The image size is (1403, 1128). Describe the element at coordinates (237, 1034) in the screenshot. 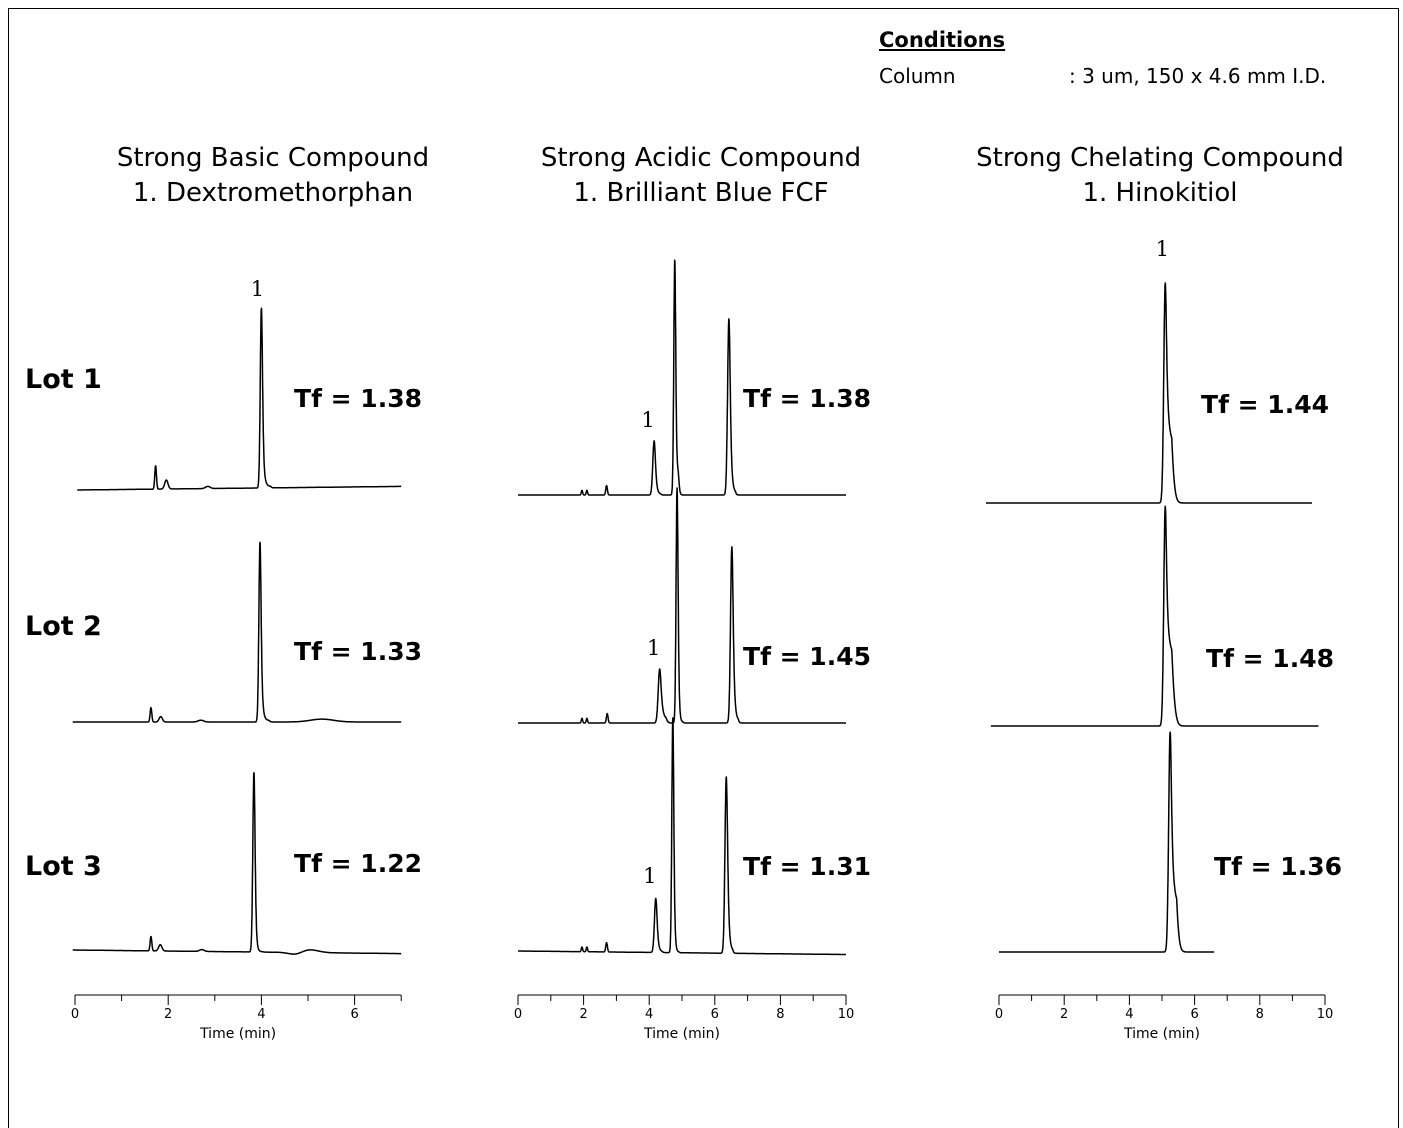

I see `panel-1-x-axis-label: Time (min)` at that location.